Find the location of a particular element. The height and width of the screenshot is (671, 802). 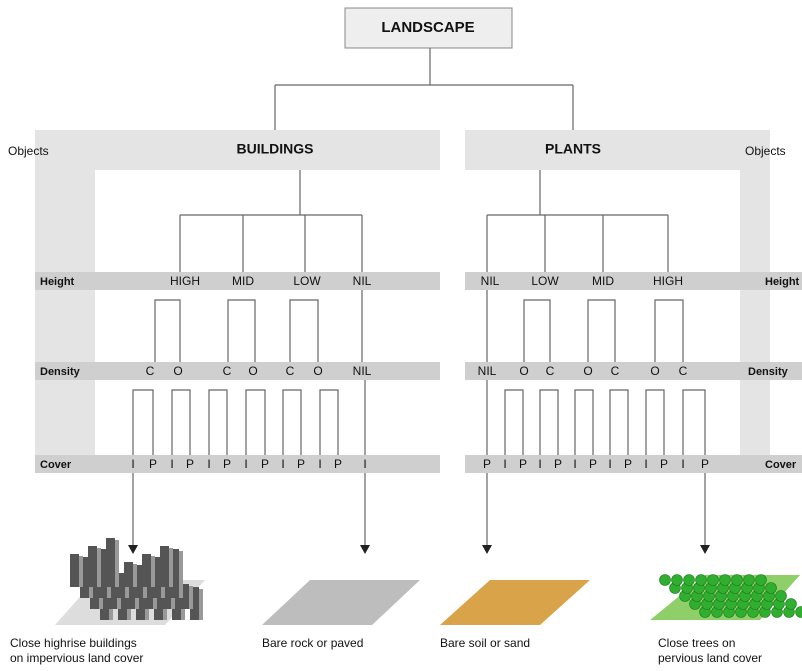

caption: pervious land cover is located at coordinates (710, 658).